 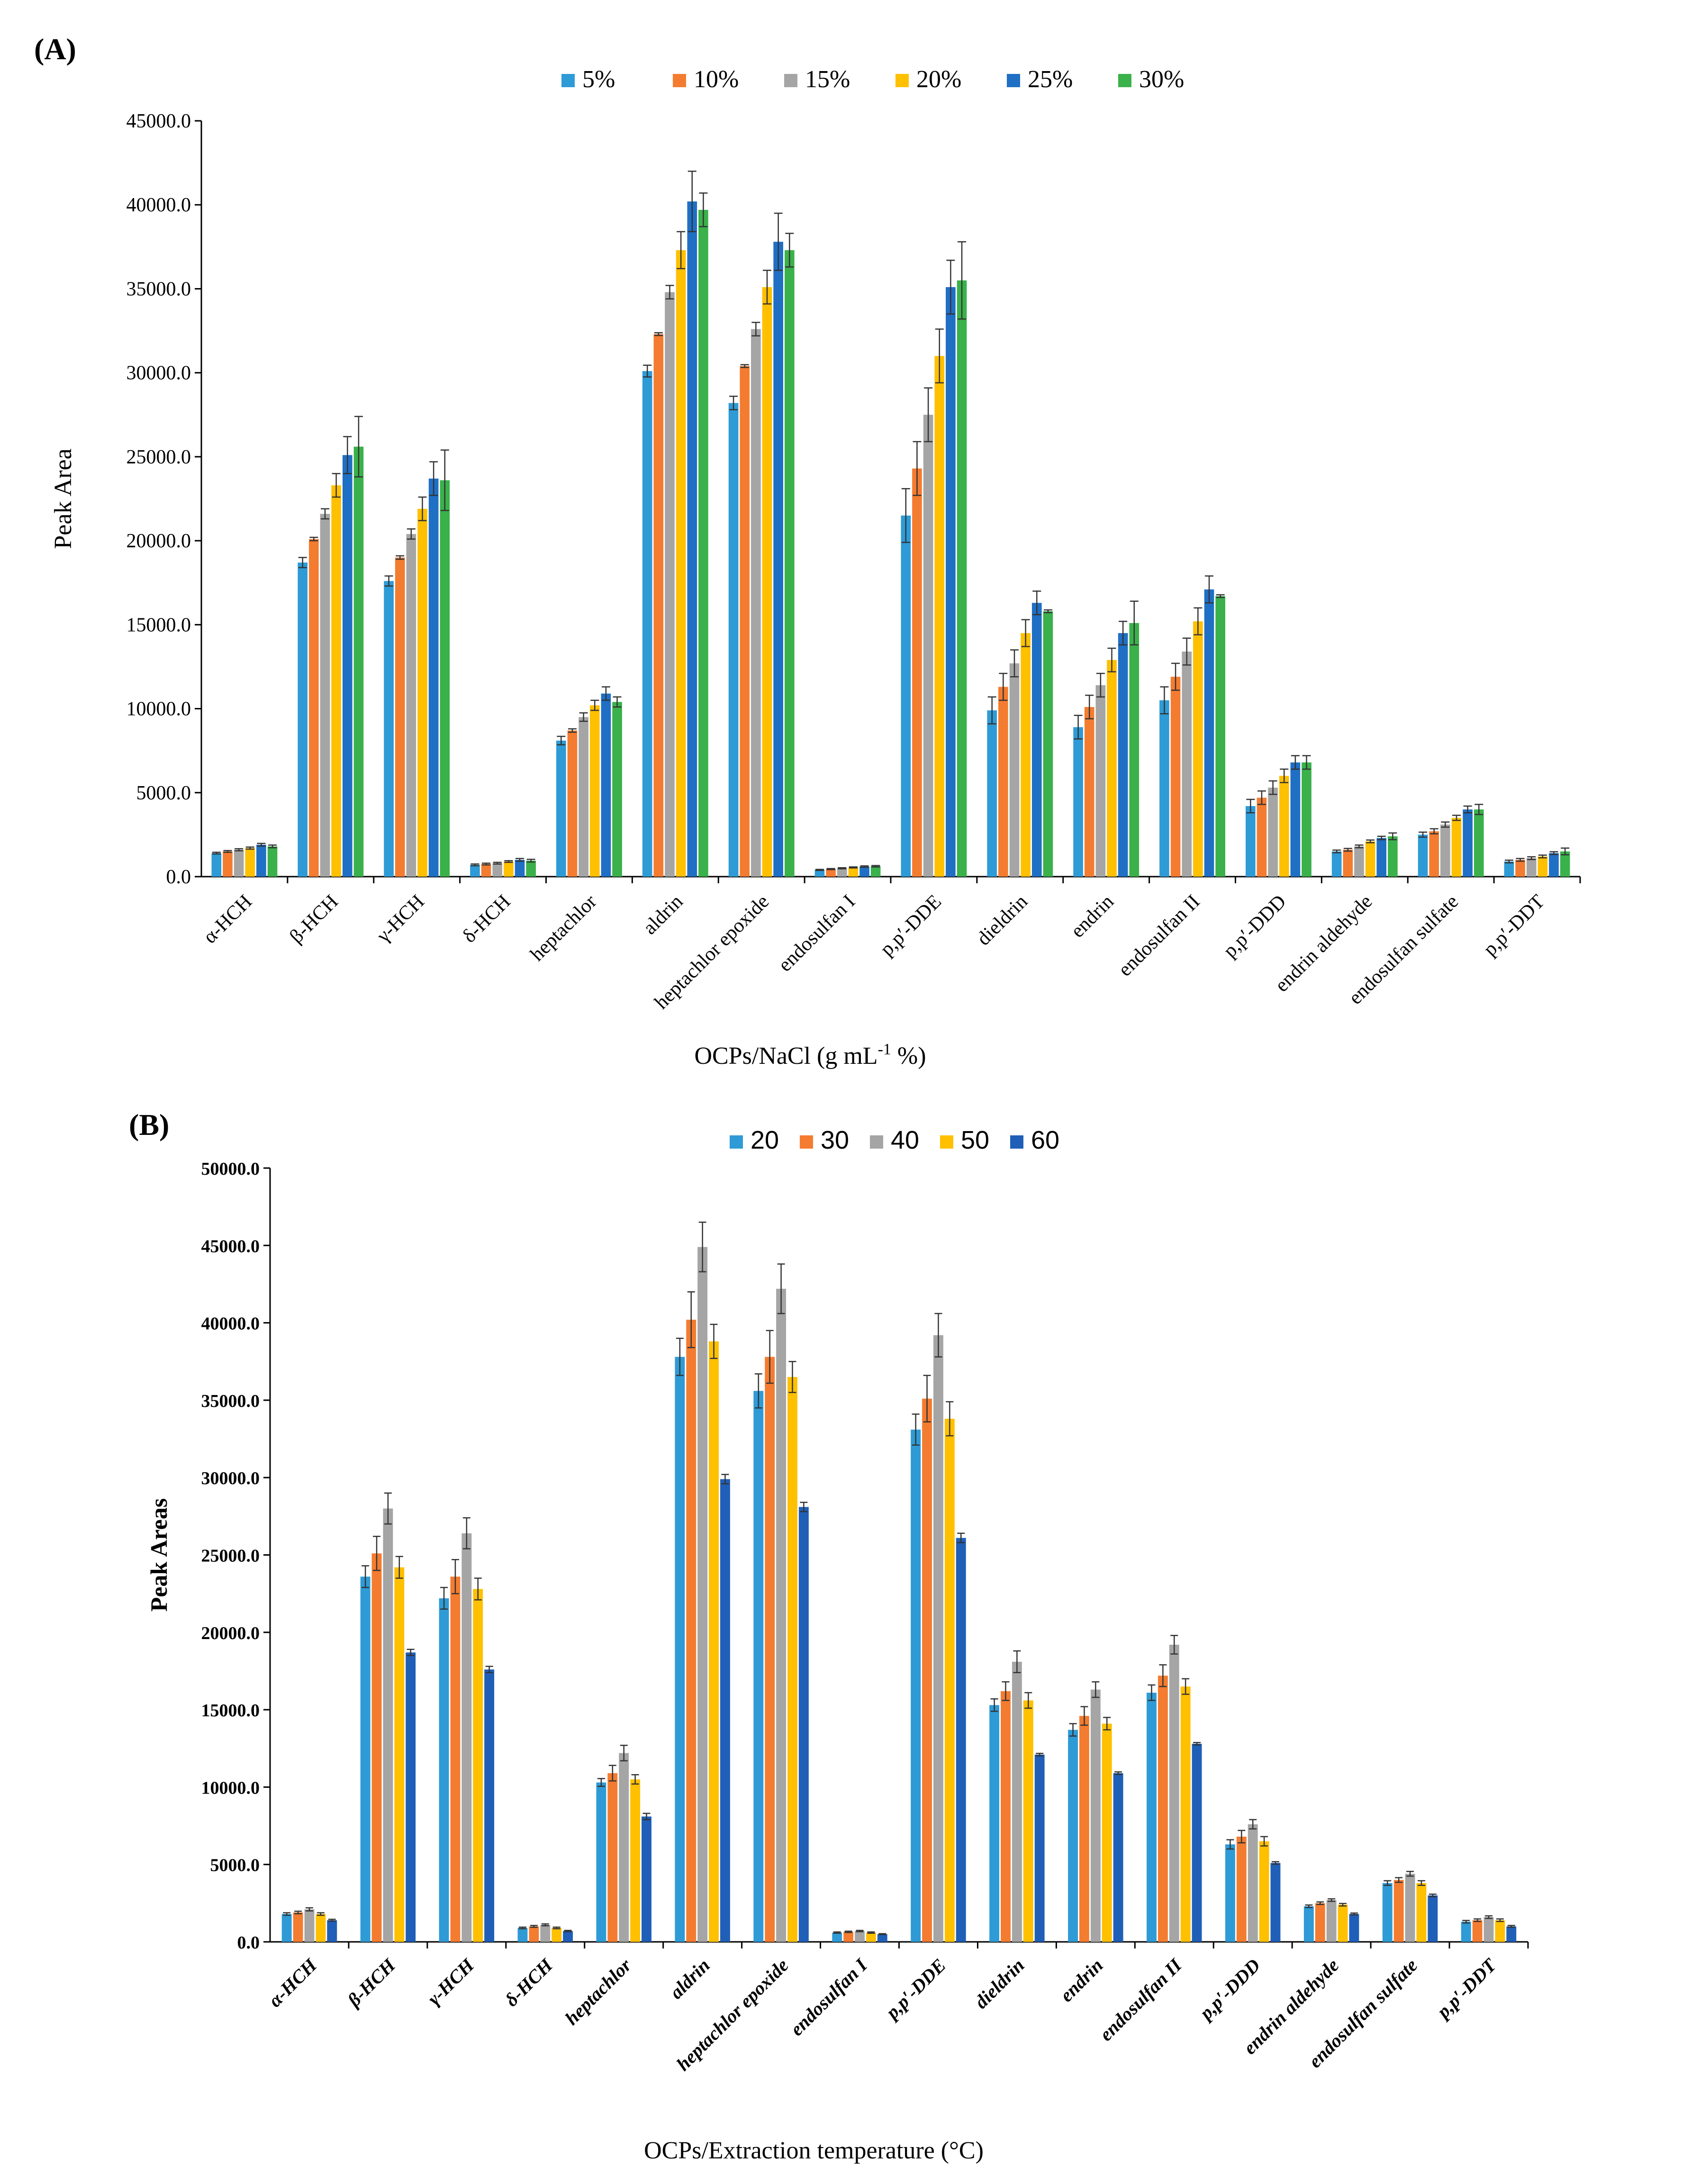 What do you see at coordinates (1565, 864) in the screenshot?
I see `bar-30-p-p-ddt` at bounding box center [1565, 864].